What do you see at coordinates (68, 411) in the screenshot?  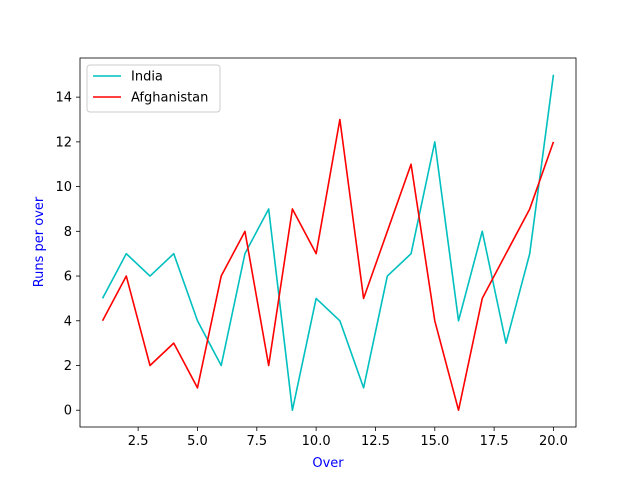 I see `y-tick-label: 0` at bounding box center [68, 411].